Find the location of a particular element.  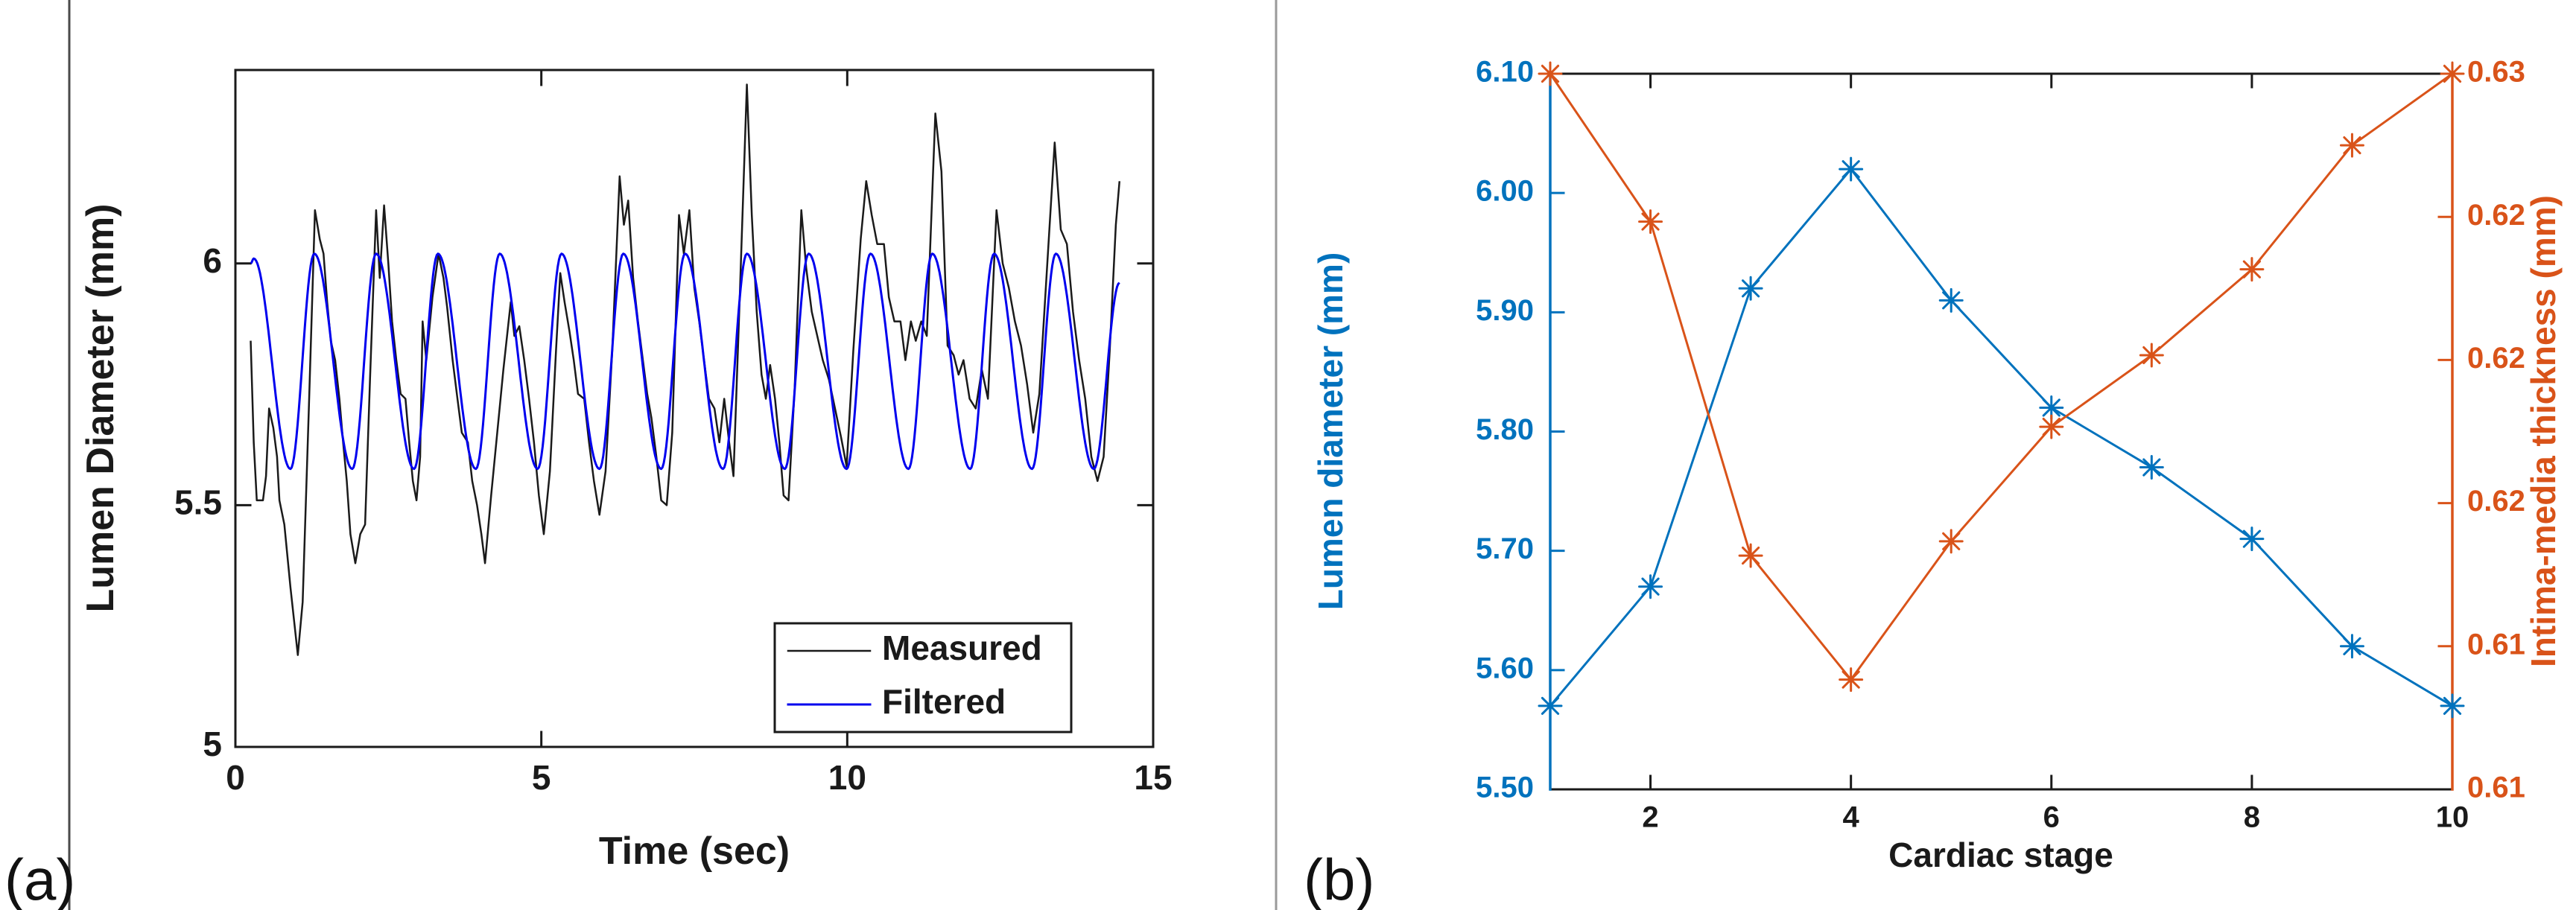

left-y-tick-label: 5.80 is located at coordinates (1505, 429).